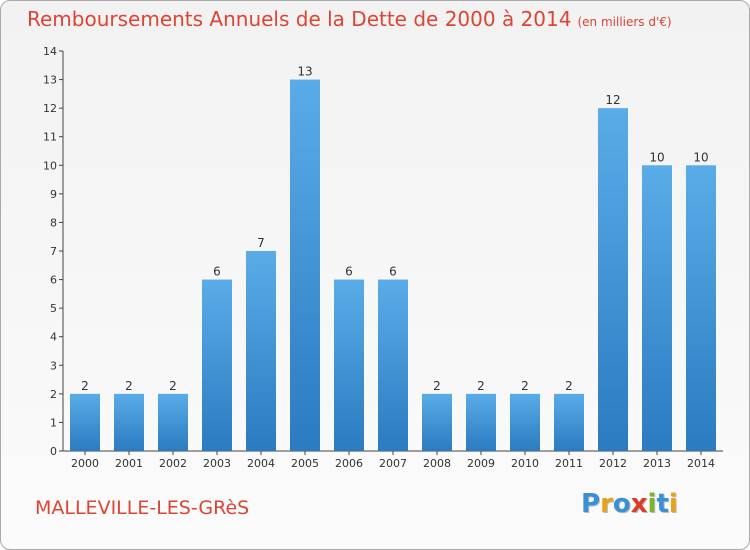 Image resolution: width=750 pixels, height=550 pixels. Describe the element at coordinates (261, 243) in the screenshot. I see `data-label: 7` at that location.